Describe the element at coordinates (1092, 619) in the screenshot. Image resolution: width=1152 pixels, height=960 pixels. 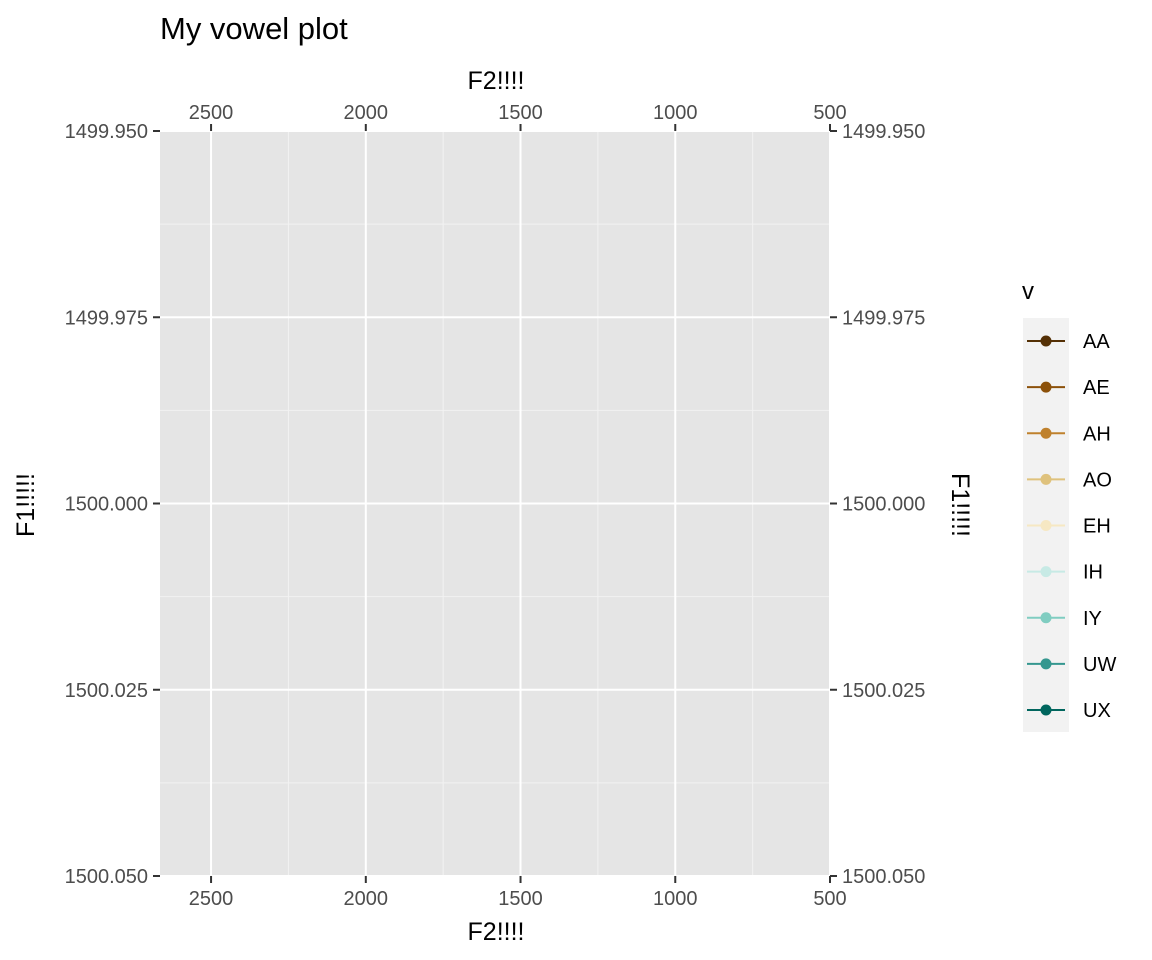
I see `legend-label: IY` at that location.